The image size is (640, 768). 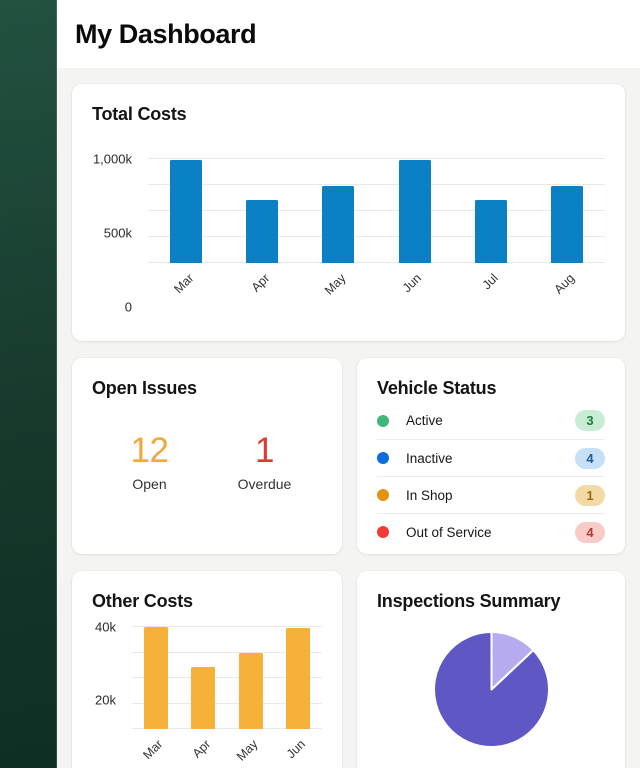 I want to click on vehicle-status-row-active: Active 3, so click(x=491, y=420).